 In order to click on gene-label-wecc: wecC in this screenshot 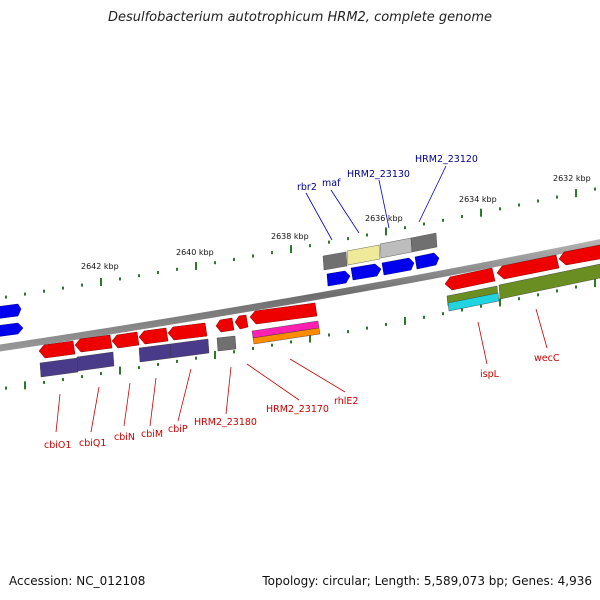, I will do `click(547, 358)`.